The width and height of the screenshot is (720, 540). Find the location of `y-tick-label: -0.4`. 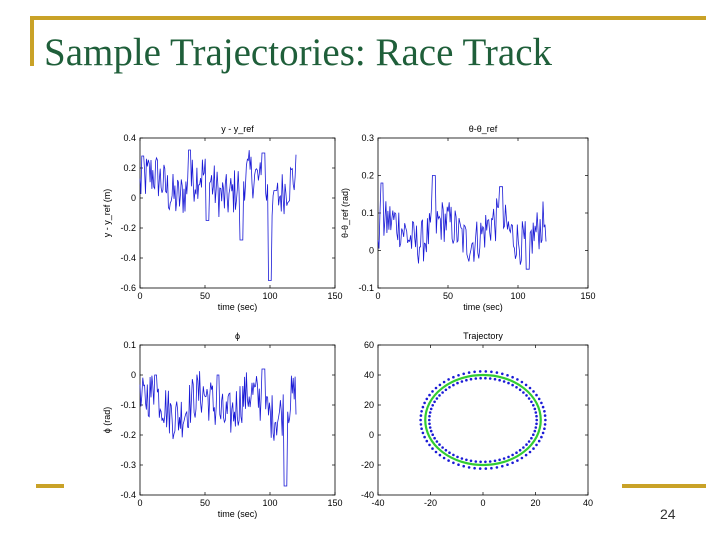

y-tick-label: -0.4 is located at coordinates (128, 495).